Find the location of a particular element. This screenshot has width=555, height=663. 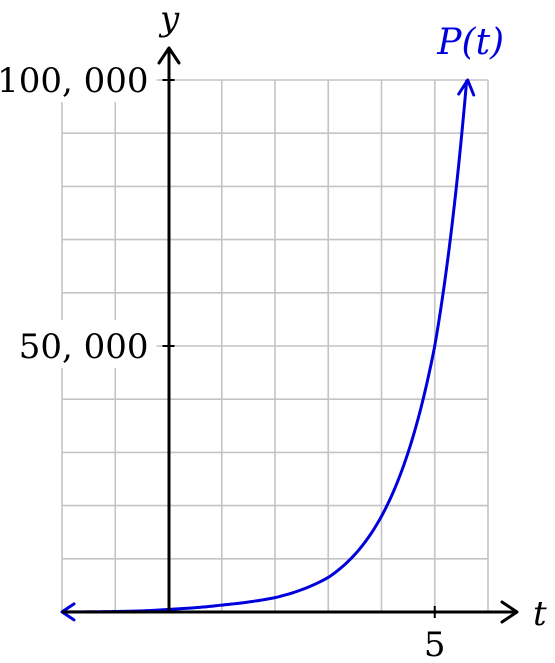

x-tick-label: 5 is located at coordinates (435, 644).